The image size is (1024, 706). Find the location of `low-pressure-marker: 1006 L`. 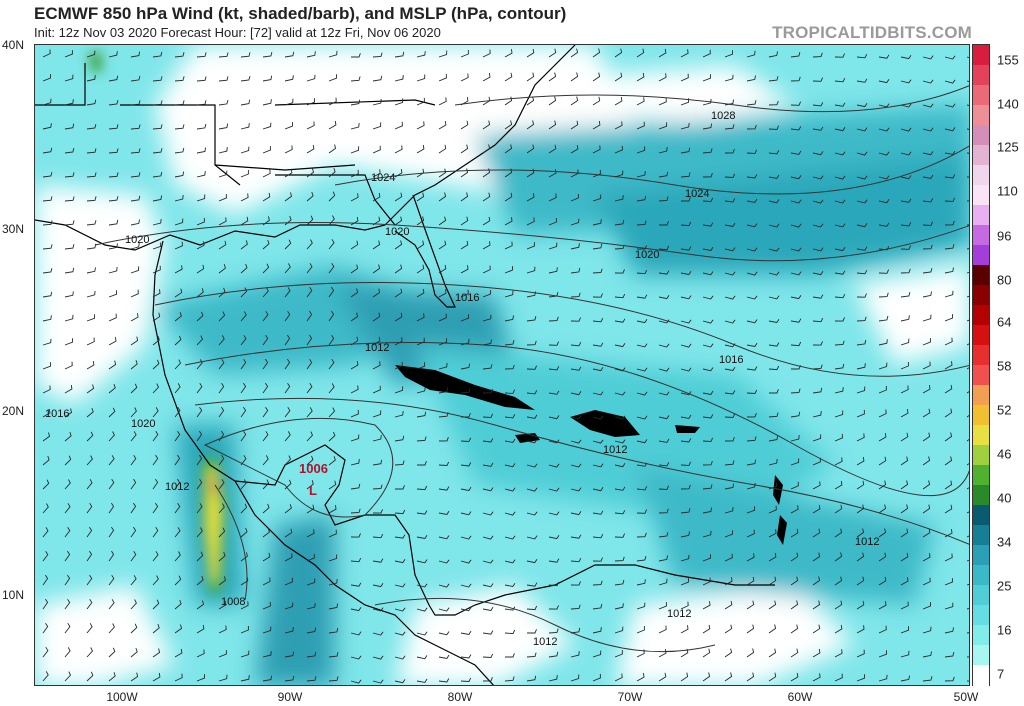

low-pressure-marker: 1006 L is located at coordinates (313, 479).